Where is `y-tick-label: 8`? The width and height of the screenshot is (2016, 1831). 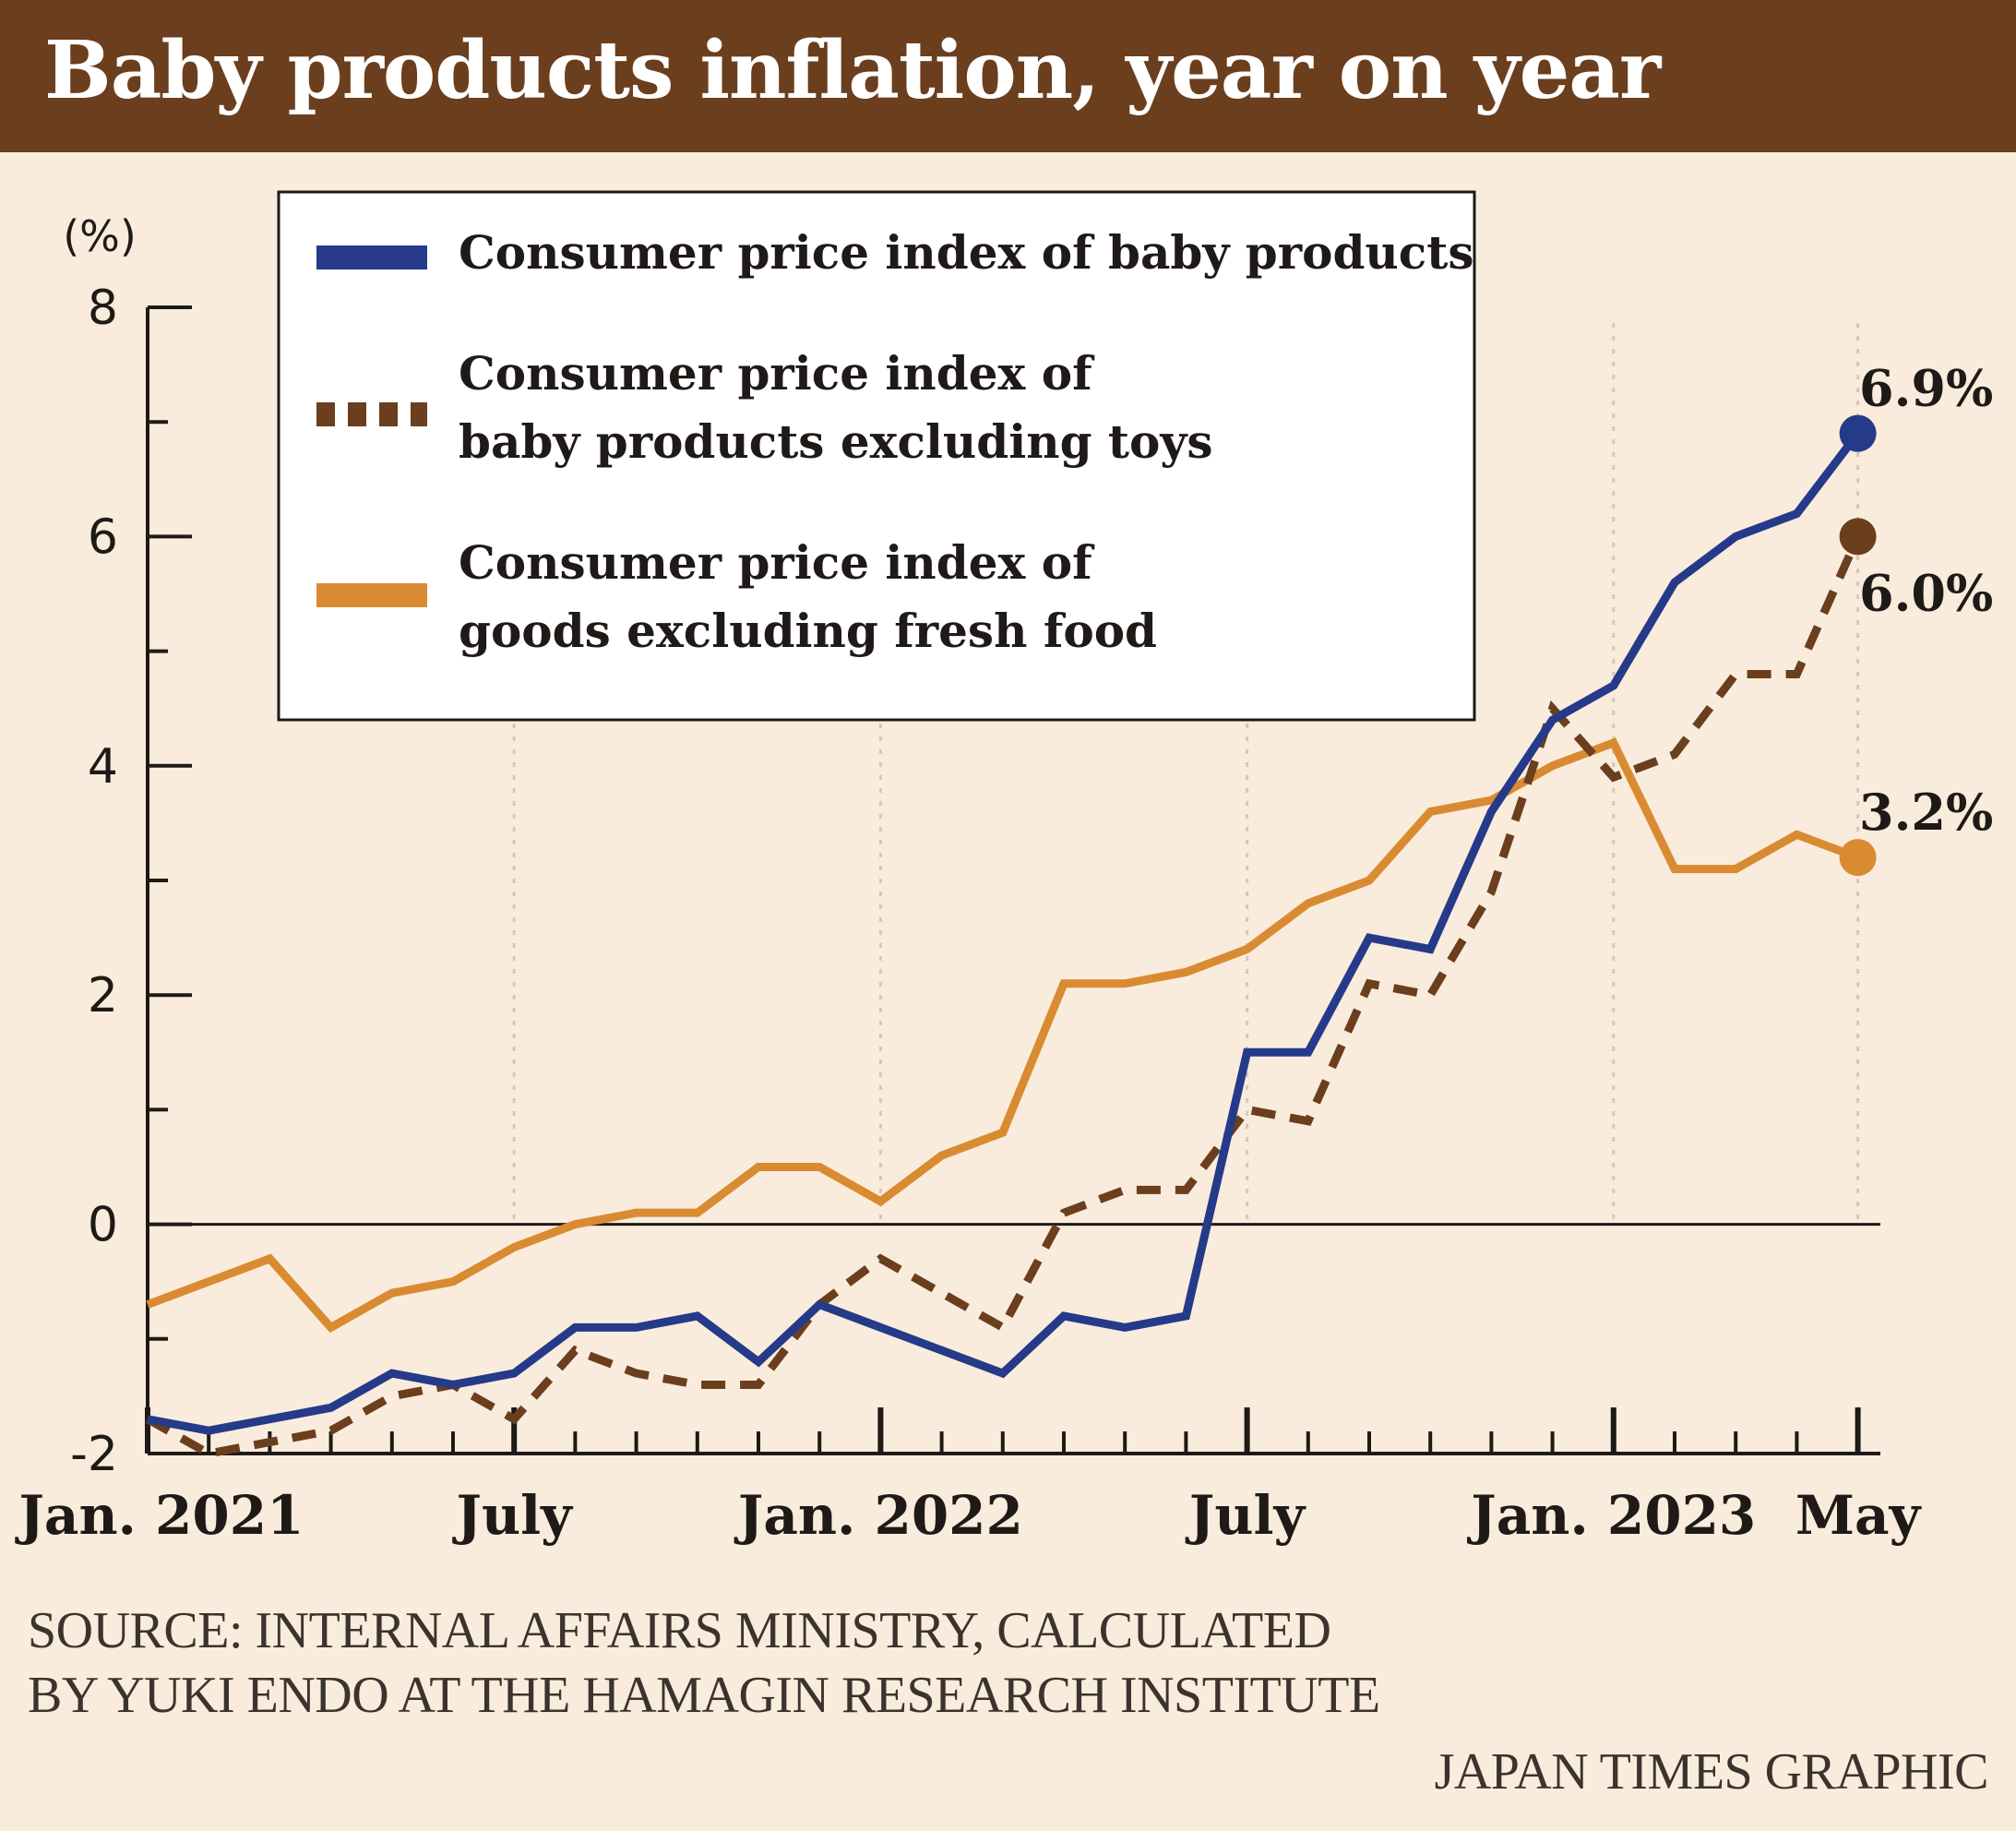 y-tick-label: 8 is located at coordinates (103, 308).